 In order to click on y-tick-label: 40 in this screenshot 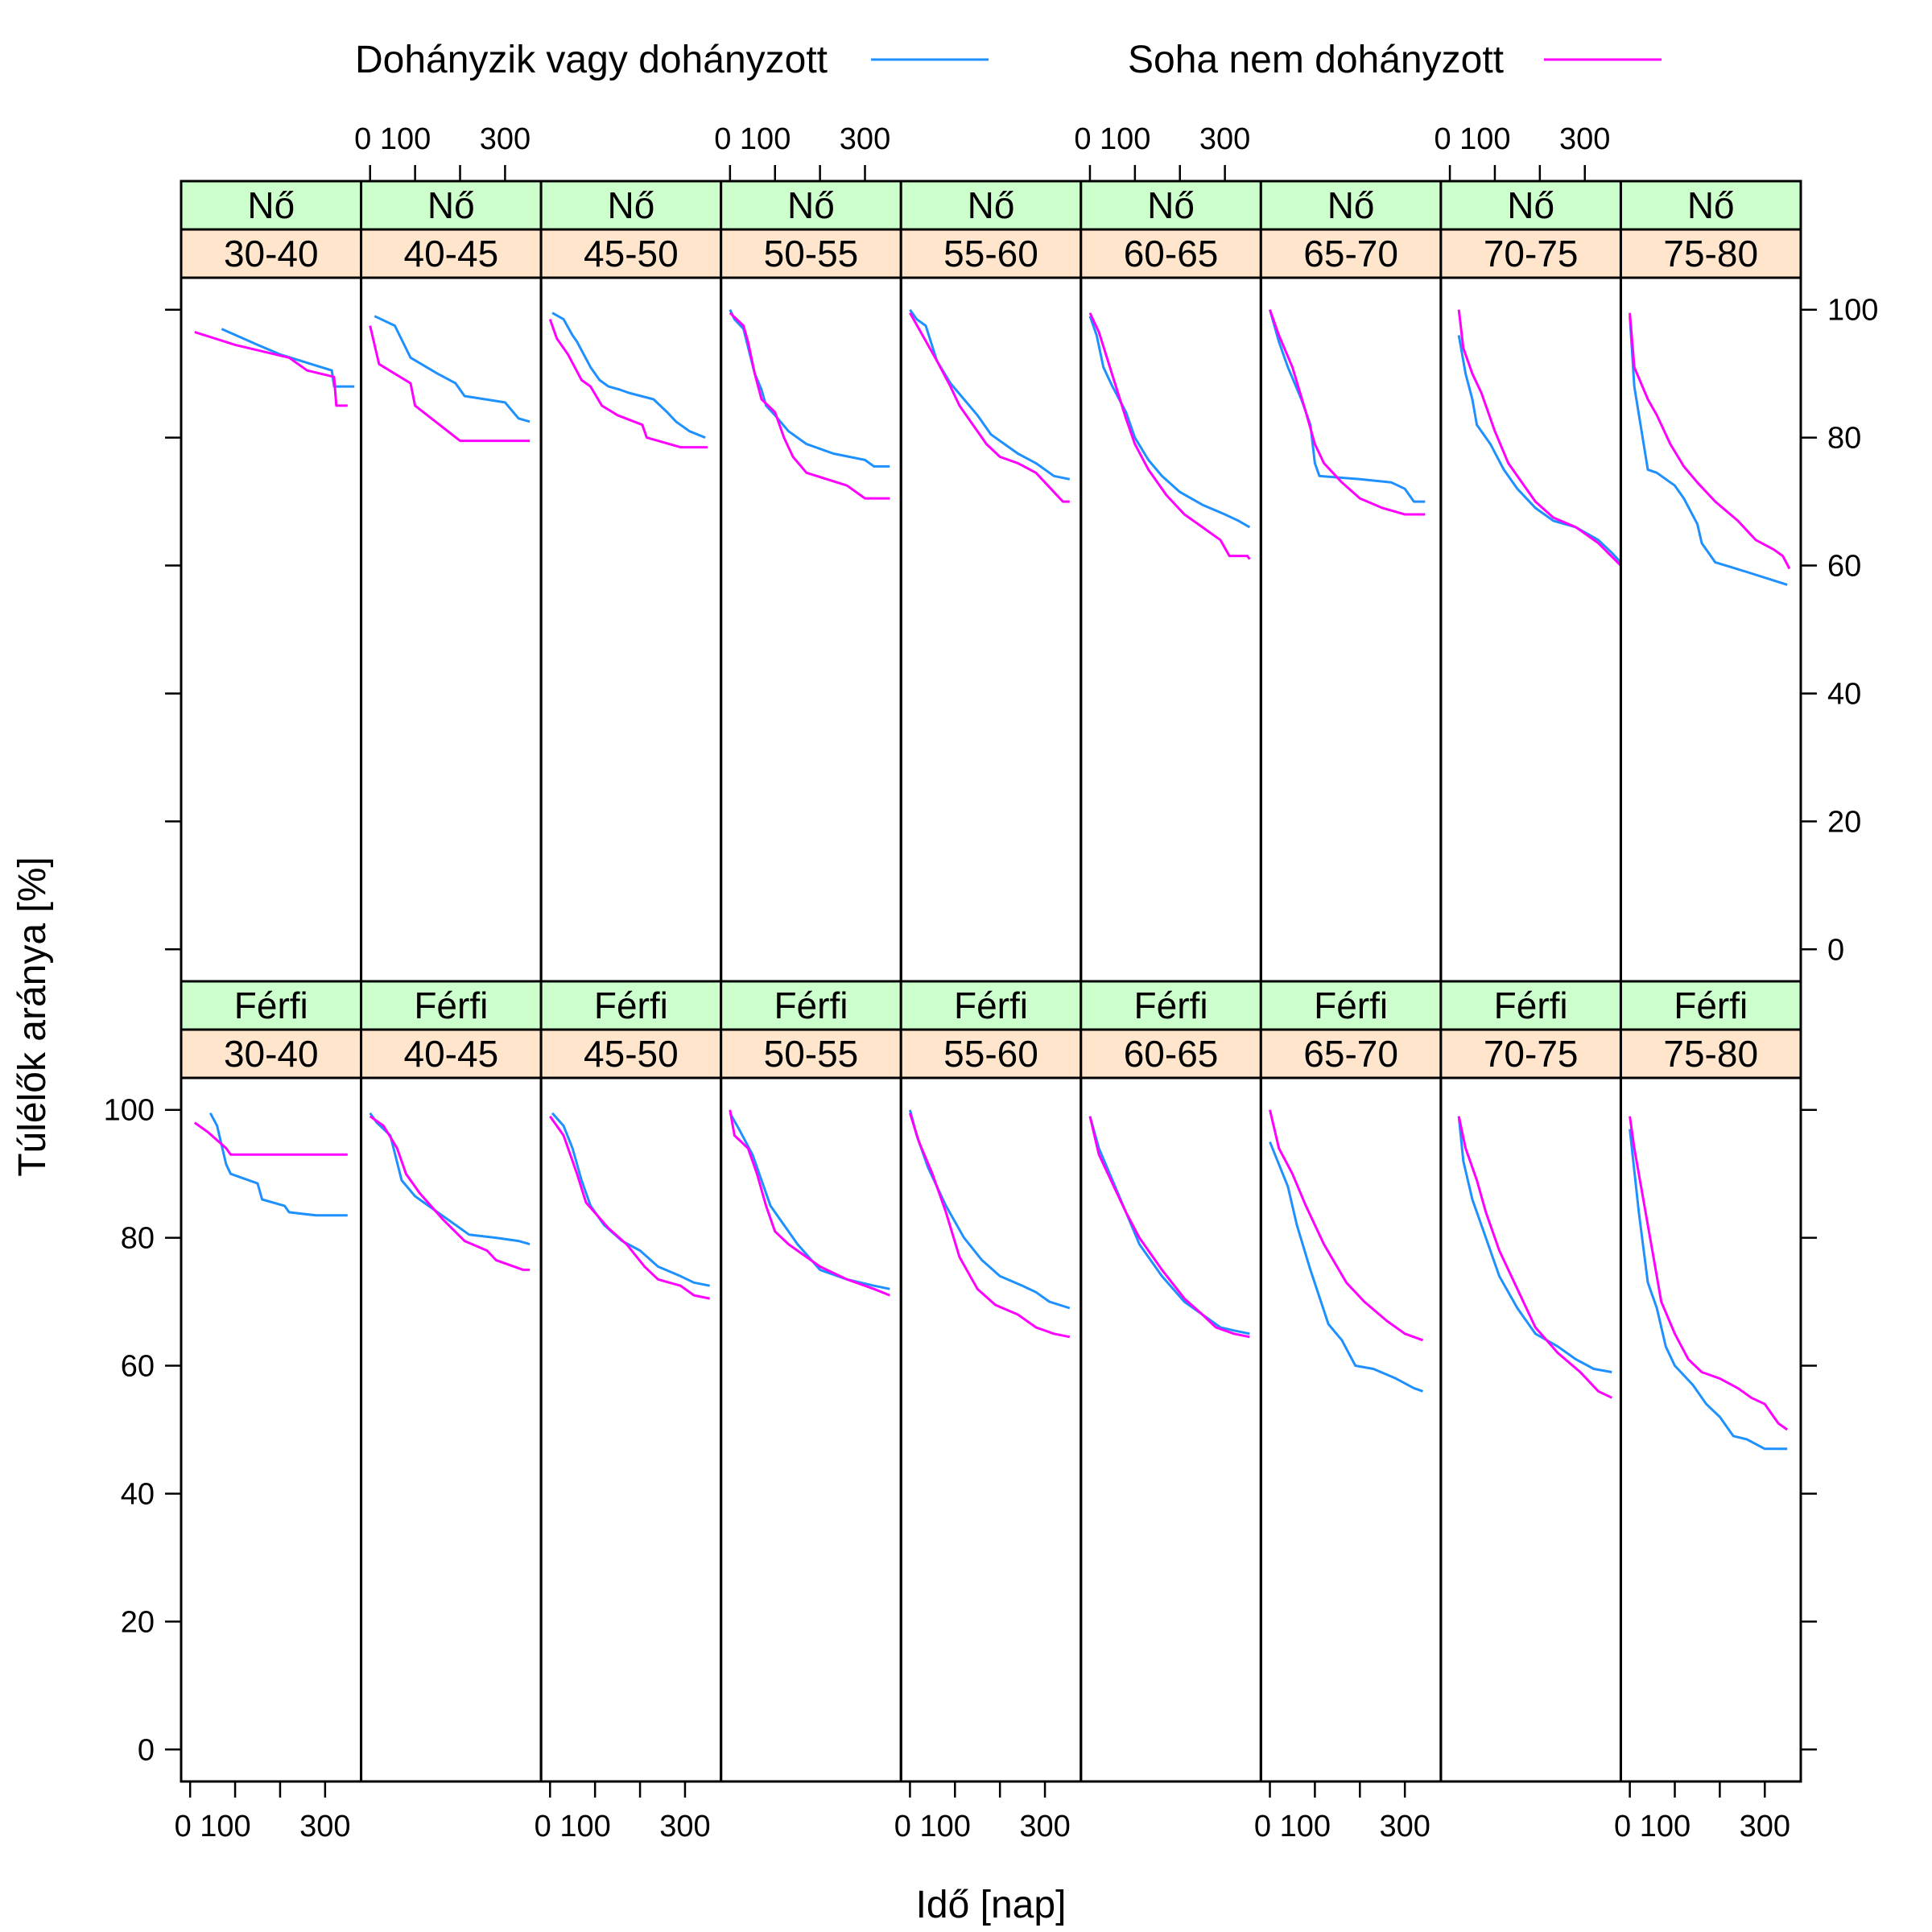, I will do `click(1844, 694)`.